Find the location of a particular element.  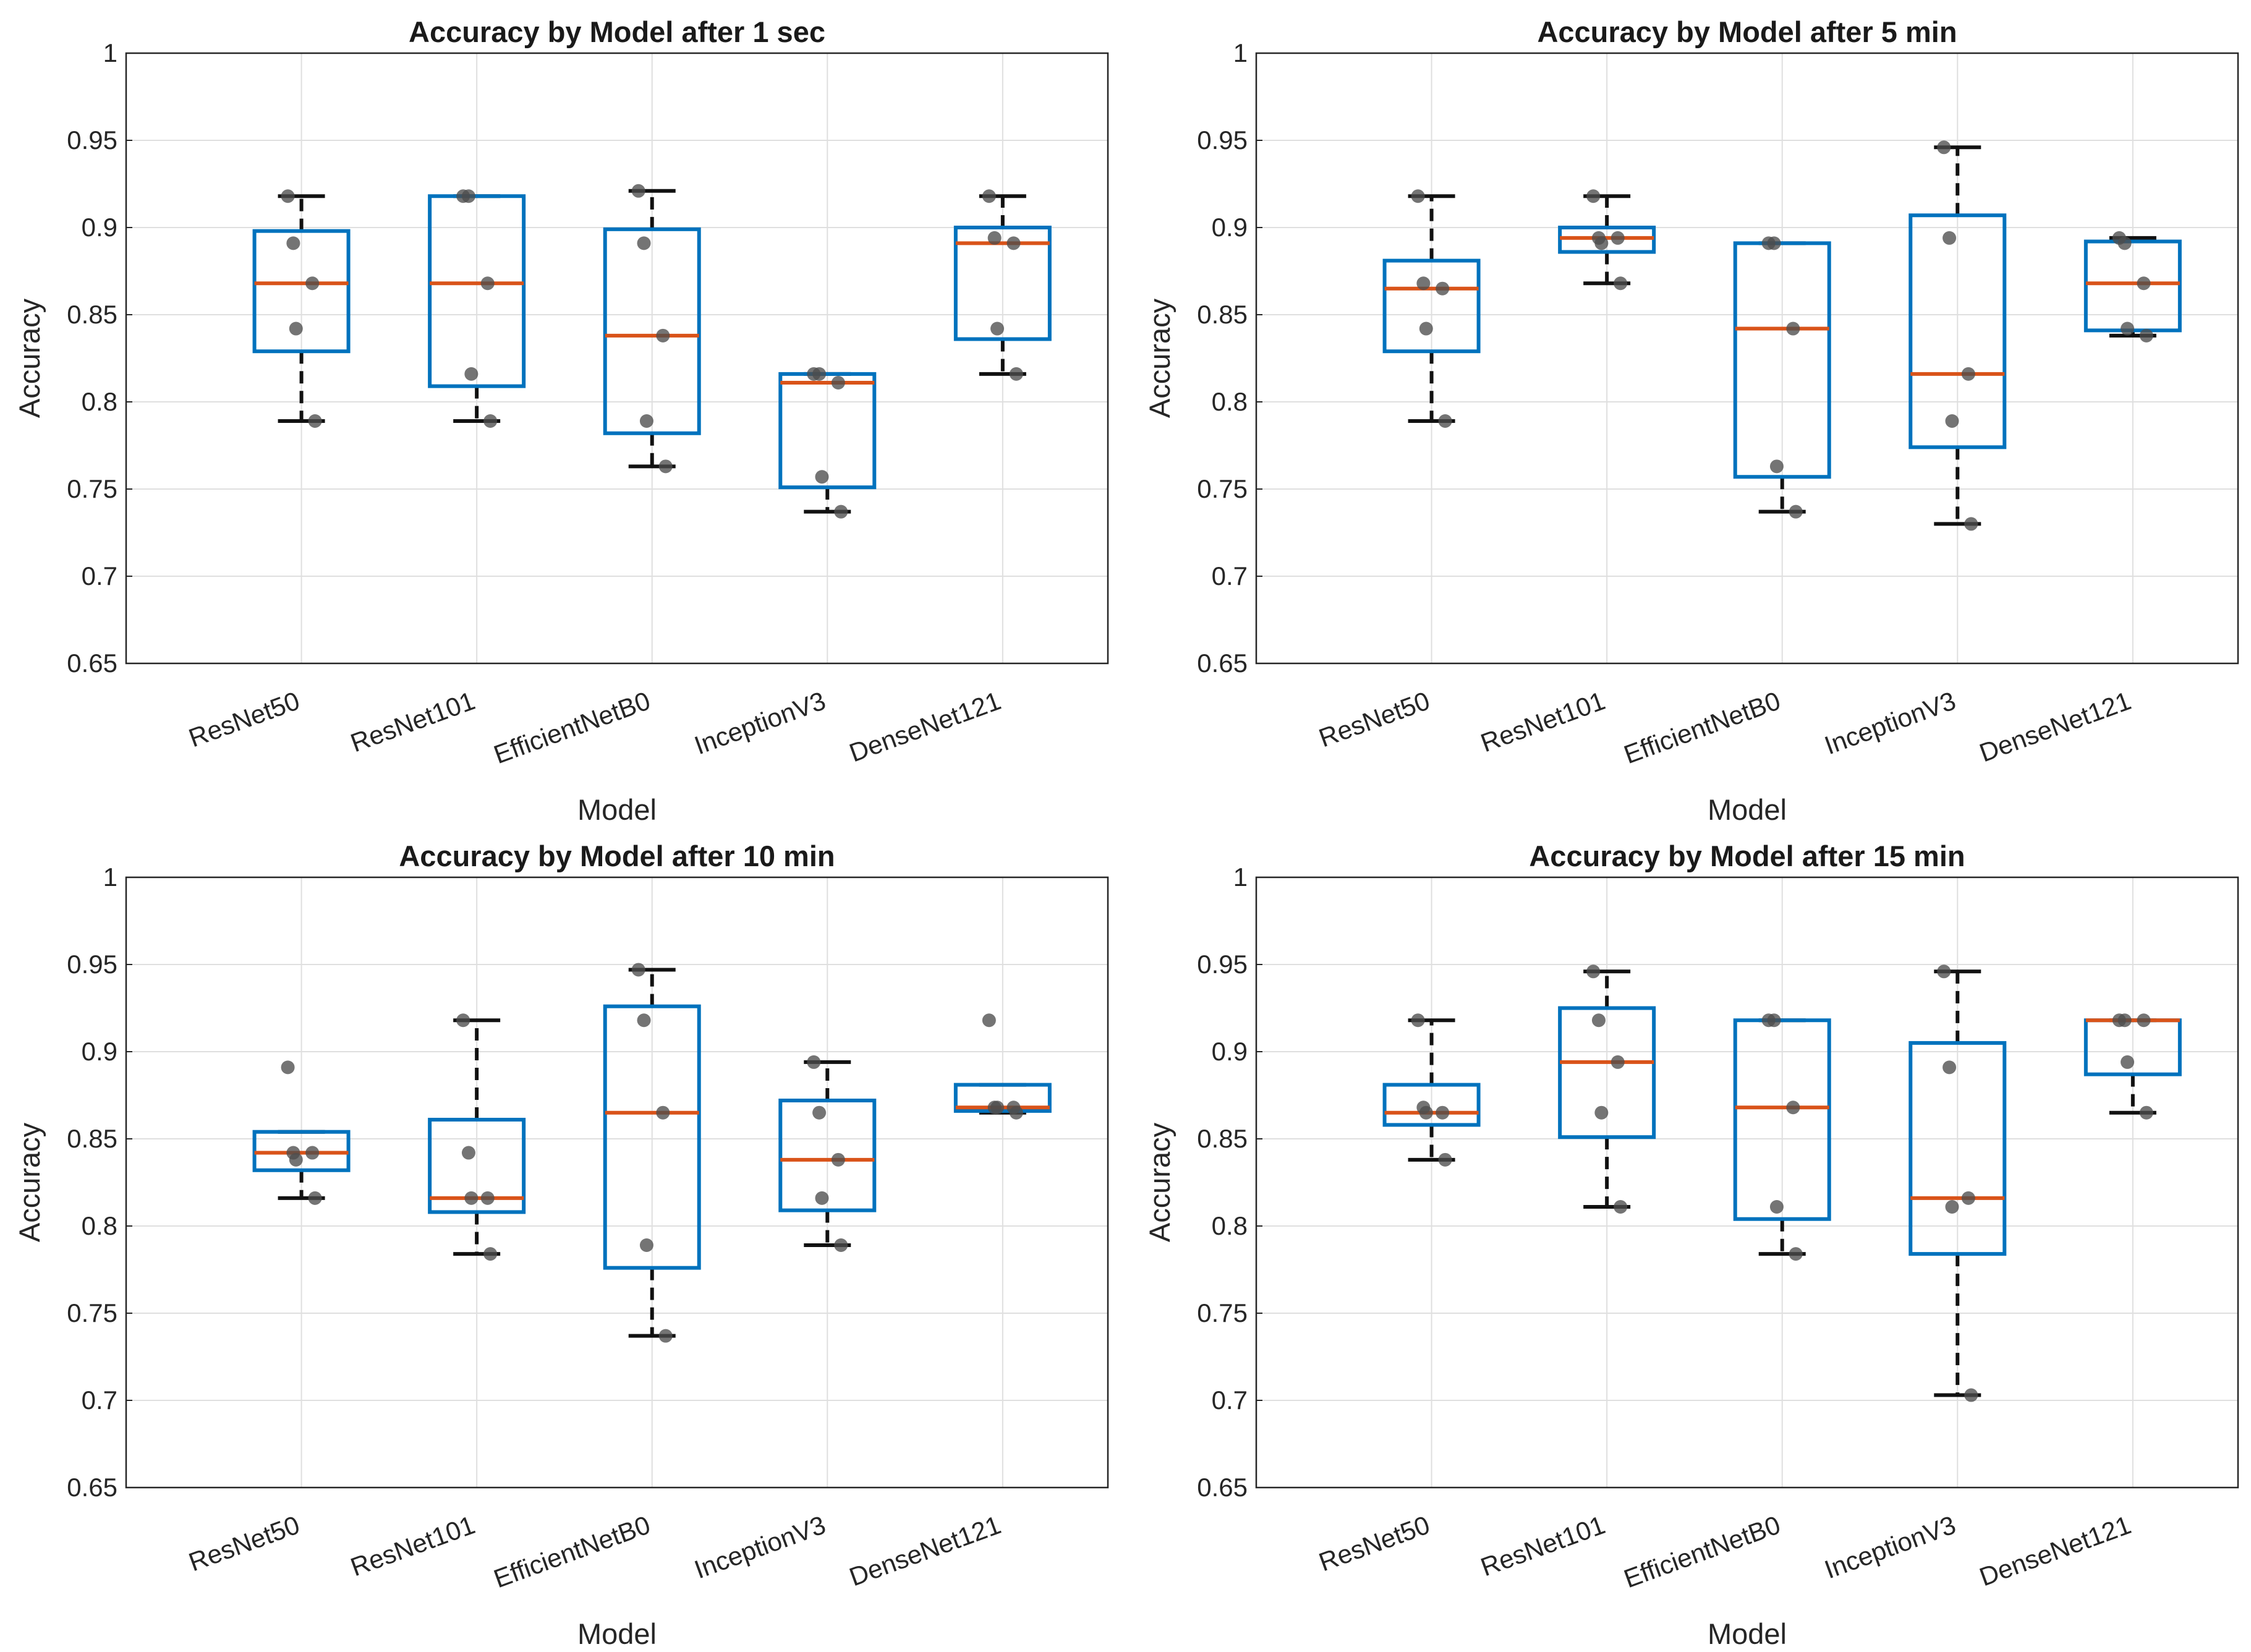

y-tick-label: 0.65 is located at coordinates (92, 663).